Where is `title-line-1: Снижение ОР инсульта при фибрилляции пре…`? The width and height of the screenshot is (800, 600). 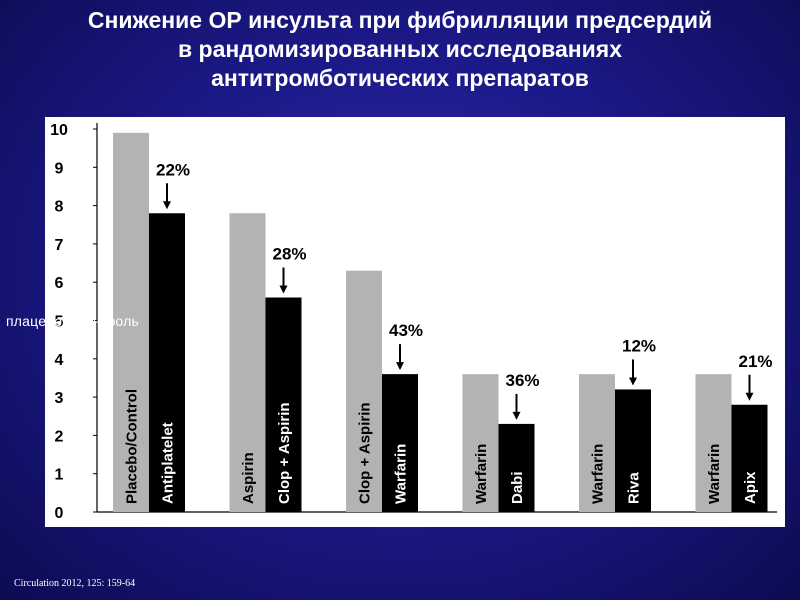 title-line-1: Снижение ОР инсульта при фибрилляции пре… is located at coordinates (400, 20).